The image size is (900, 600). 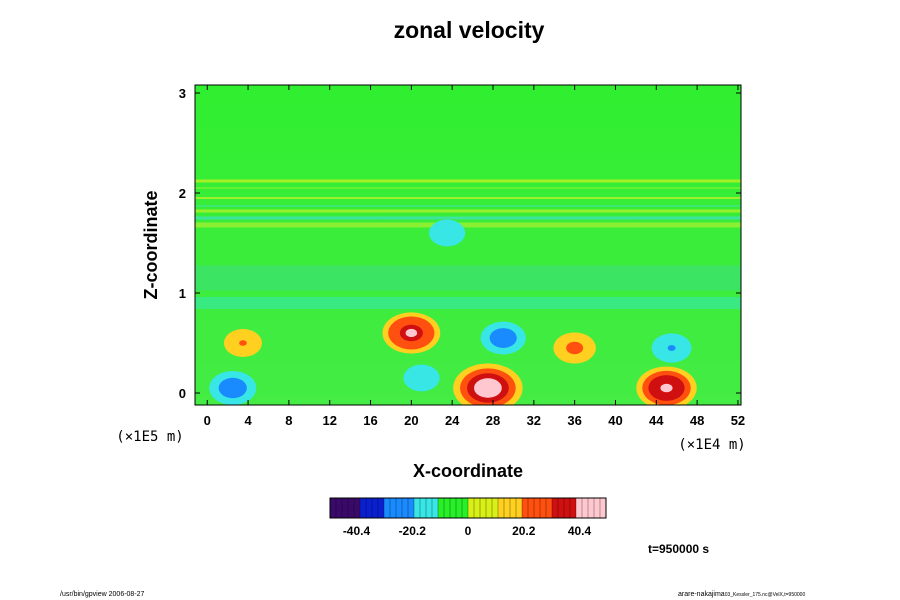 I want to click on x-tick-label: 12, so click(x=329, y=420).